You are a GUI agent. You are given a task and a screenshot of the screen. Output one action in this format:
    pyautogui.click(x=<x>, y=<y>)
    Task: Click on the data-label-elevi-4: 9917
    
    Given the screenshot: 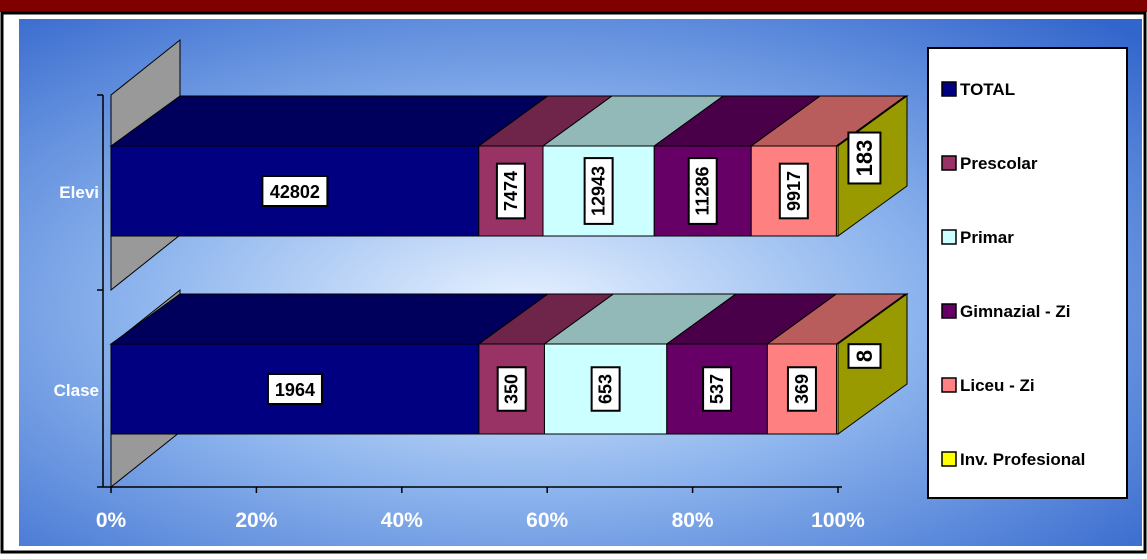 What is the action you would take?
    pyautogui.click(x=793, y=191)
    